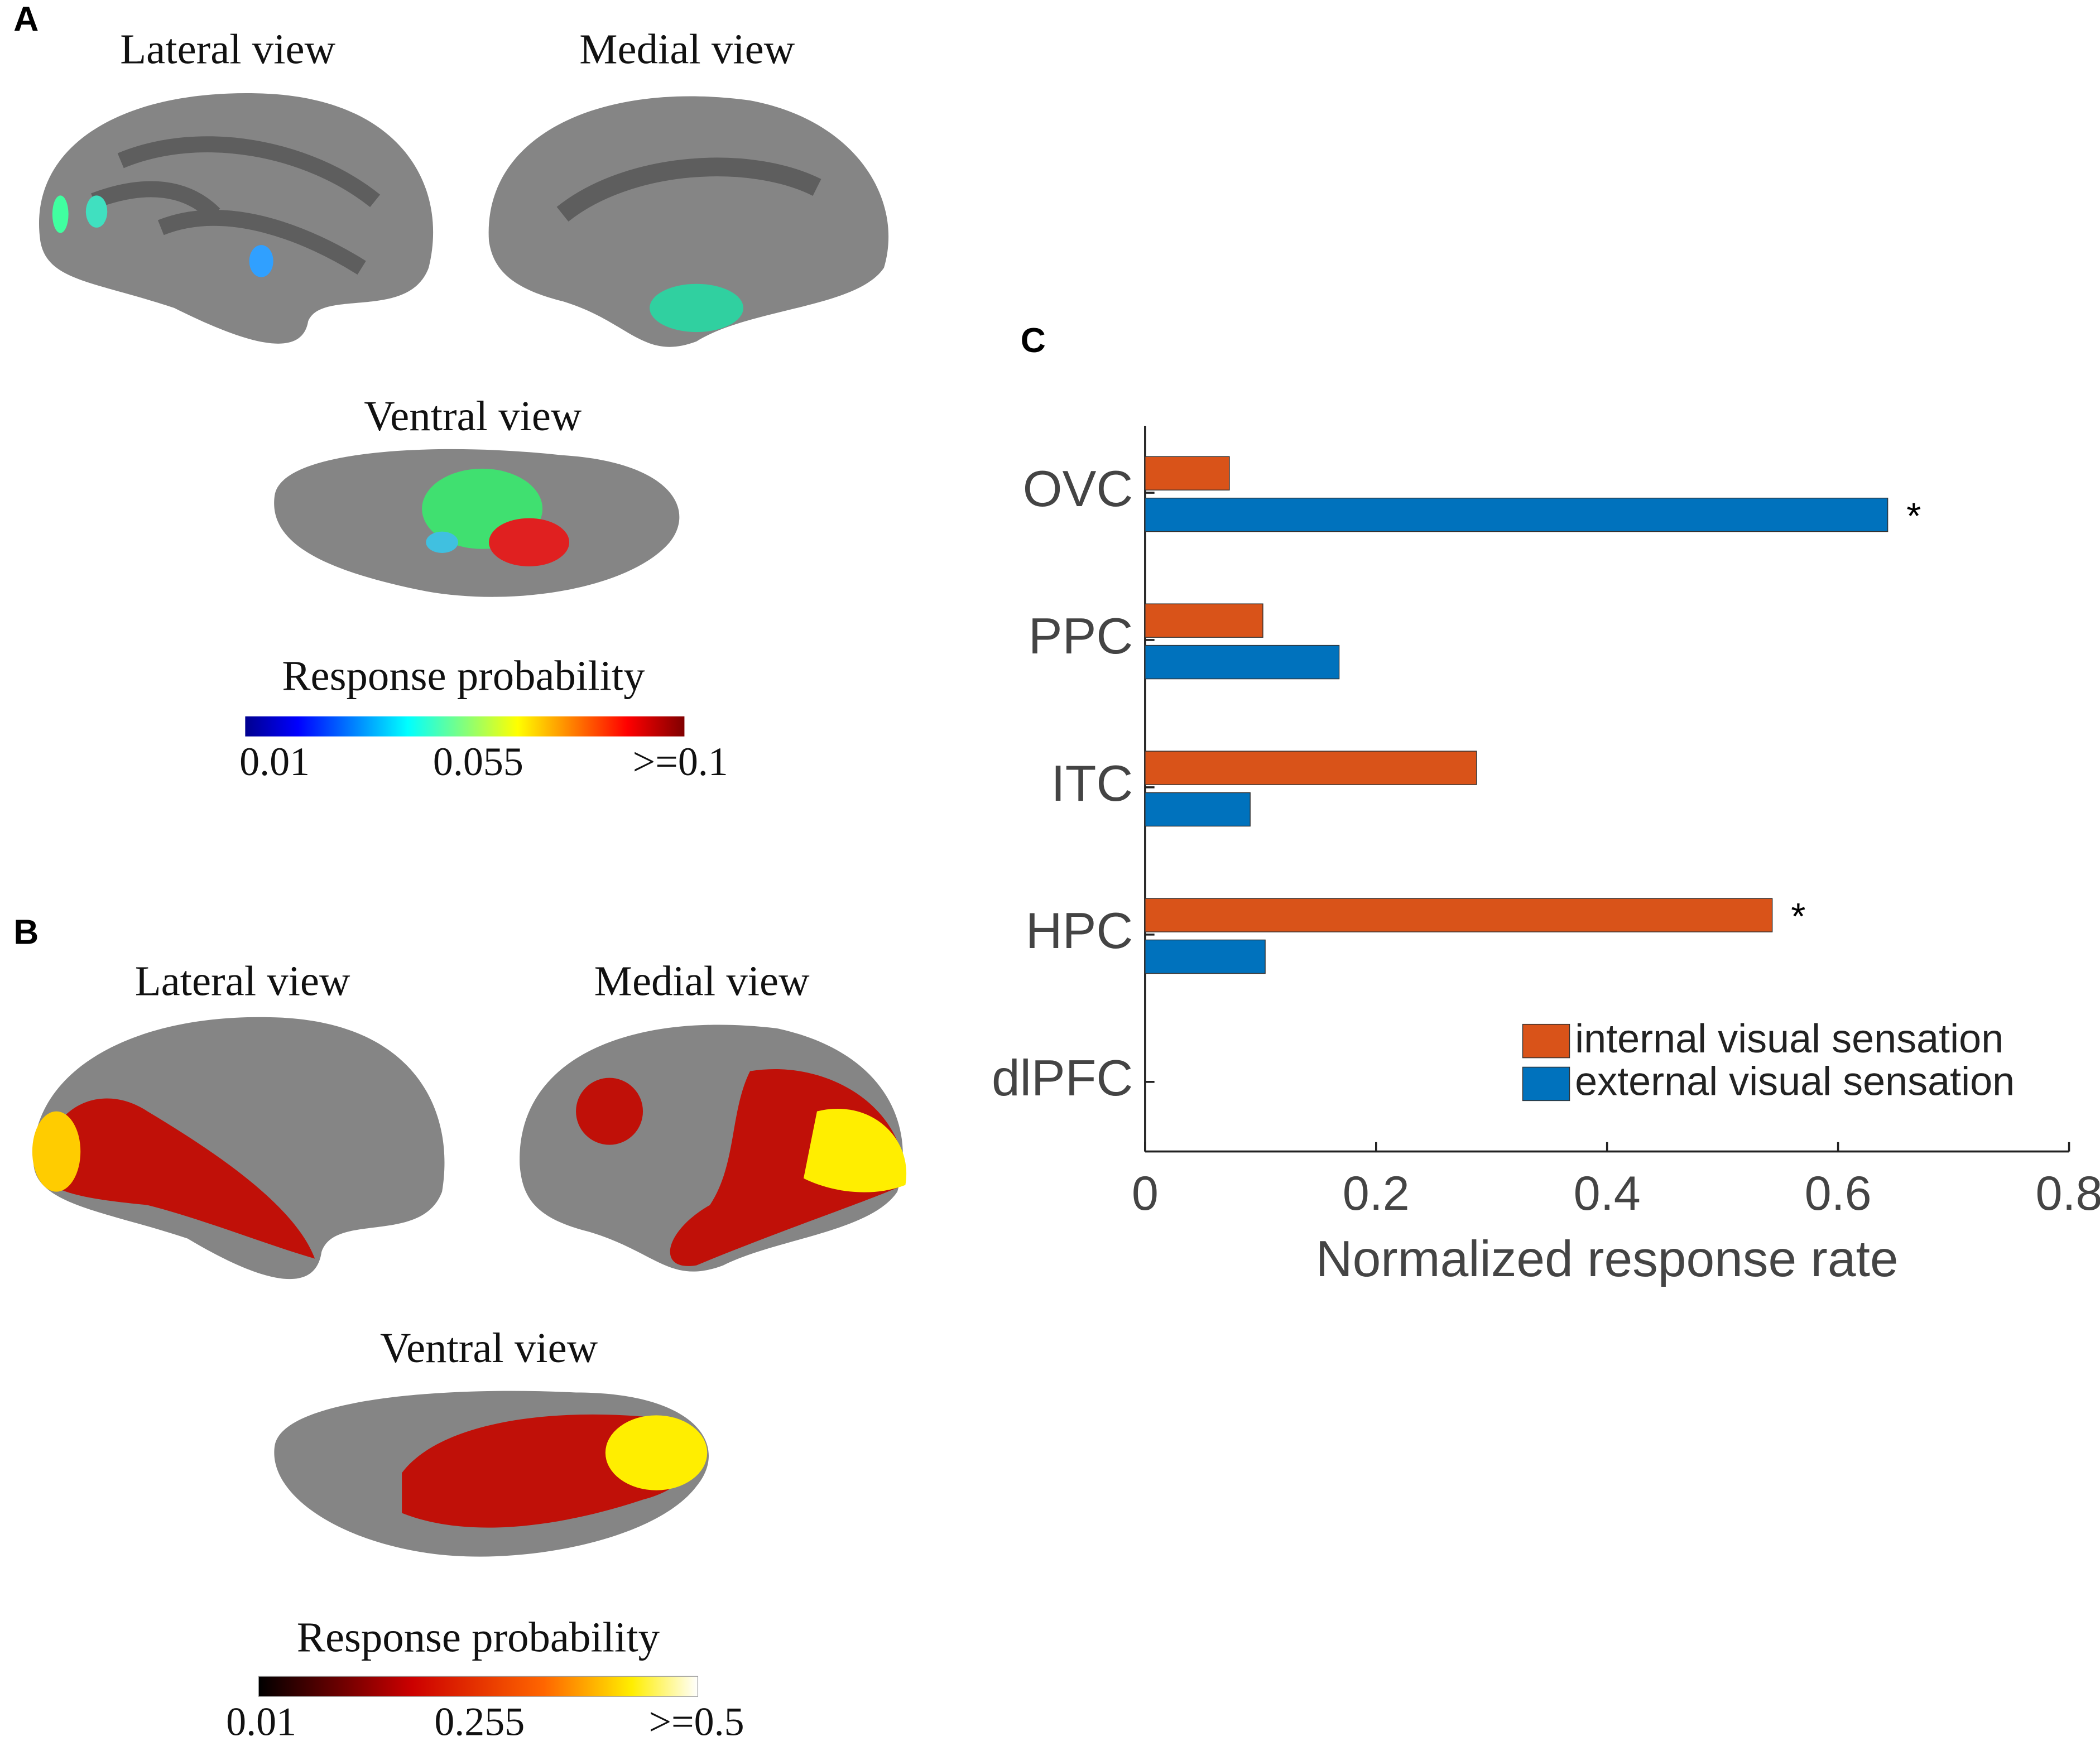 This screenshot has width=2100, height=1746. Describe the element at coordinates (1376, 1193) in the screenshot. I see `x-tick-label: 0.2` at that location.